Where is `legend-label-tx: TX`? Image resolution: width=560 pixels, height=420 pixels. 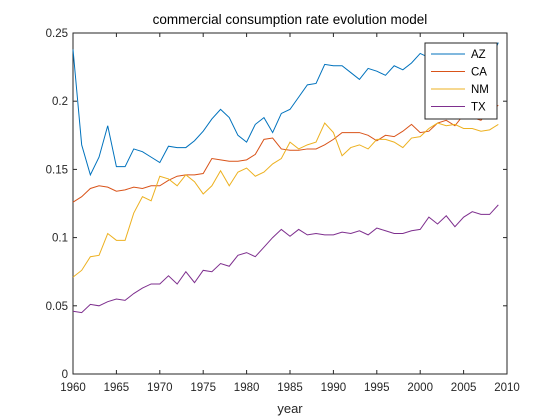 legend-label-tx: TX is located at coordinates (478, 108).